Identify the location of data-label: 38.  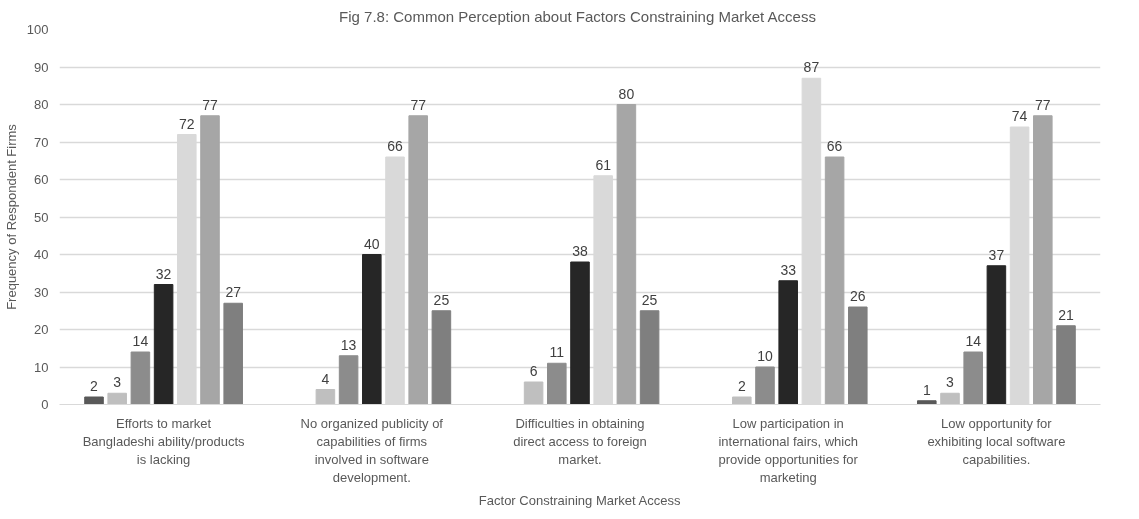
(580, 251).